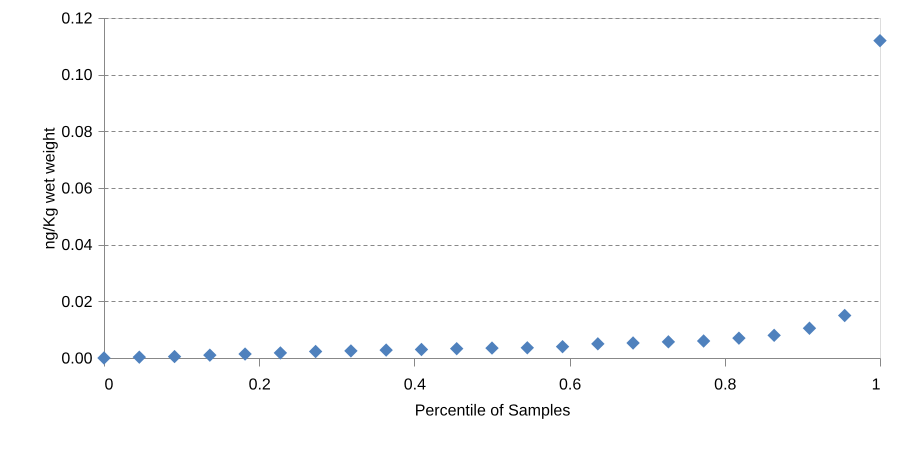  Describe the element at coordinates (77, 132) in the screenshot. I see `y-tick-label: 0.08` at that location.